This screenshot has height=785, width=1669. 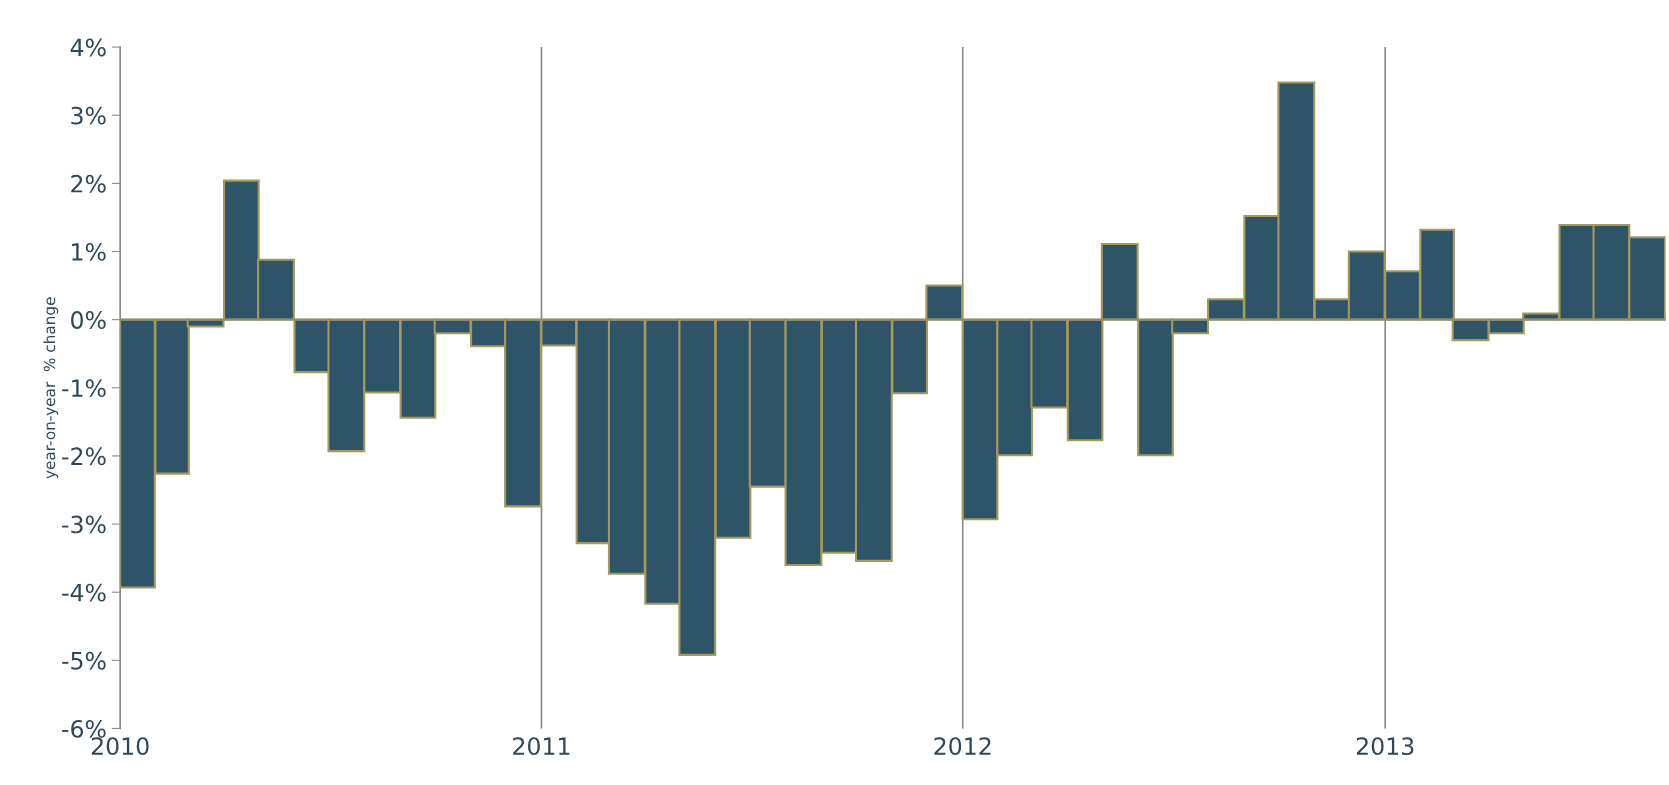 What do you see at coordinates (89, 251) in the screenshot?
I see `y-tick-label: 1%` at bounding box center [89, 251].